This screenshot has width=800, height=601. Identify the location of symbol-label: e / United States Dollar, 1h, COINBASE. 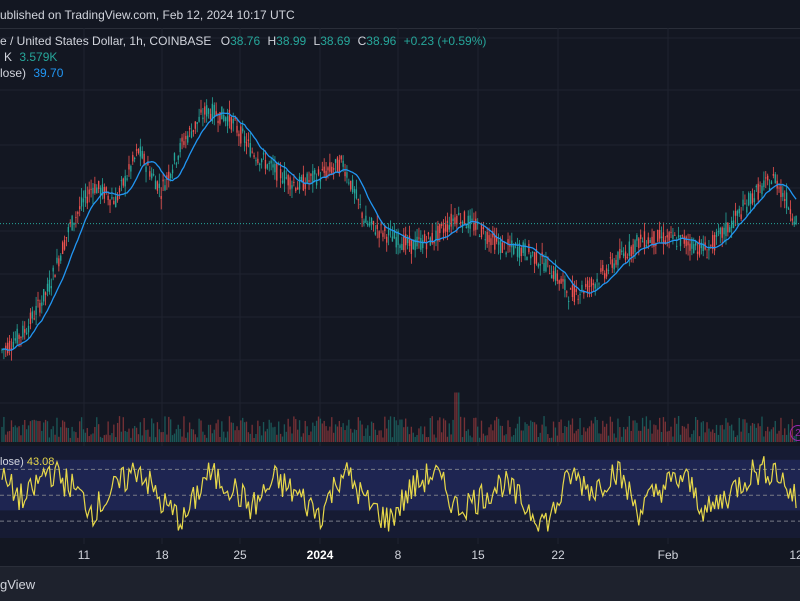
(106, 41).